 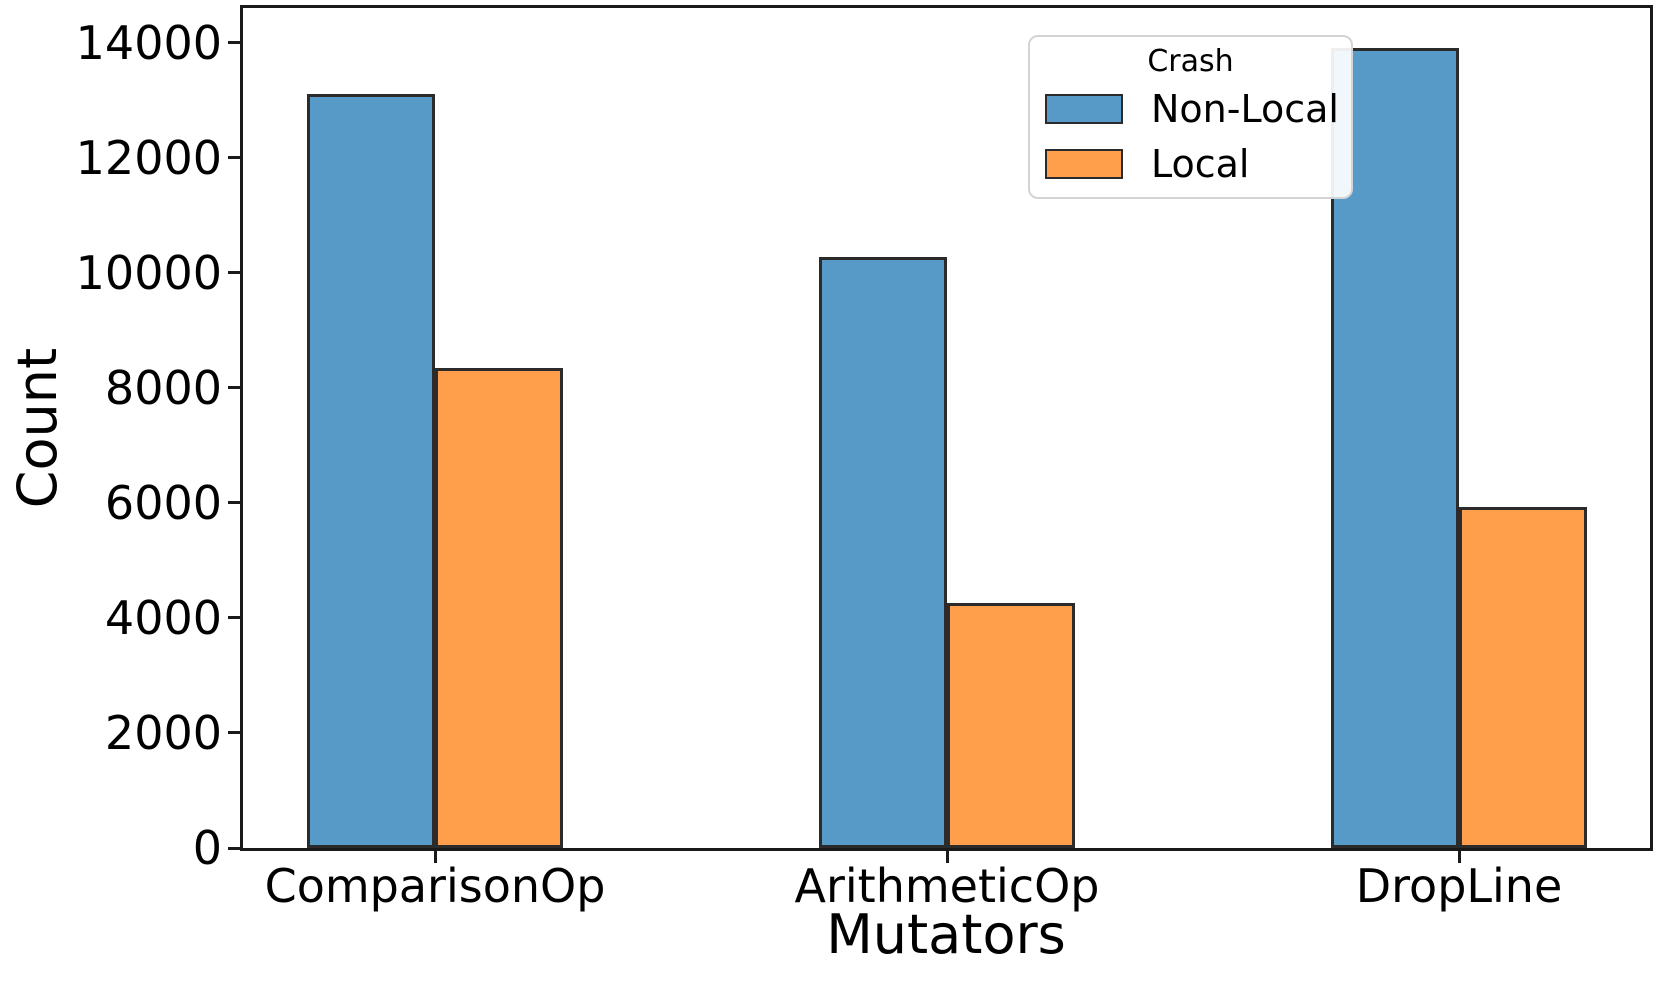 I want to click on legend-swatch-non-local, so click(x=1084, y=108).